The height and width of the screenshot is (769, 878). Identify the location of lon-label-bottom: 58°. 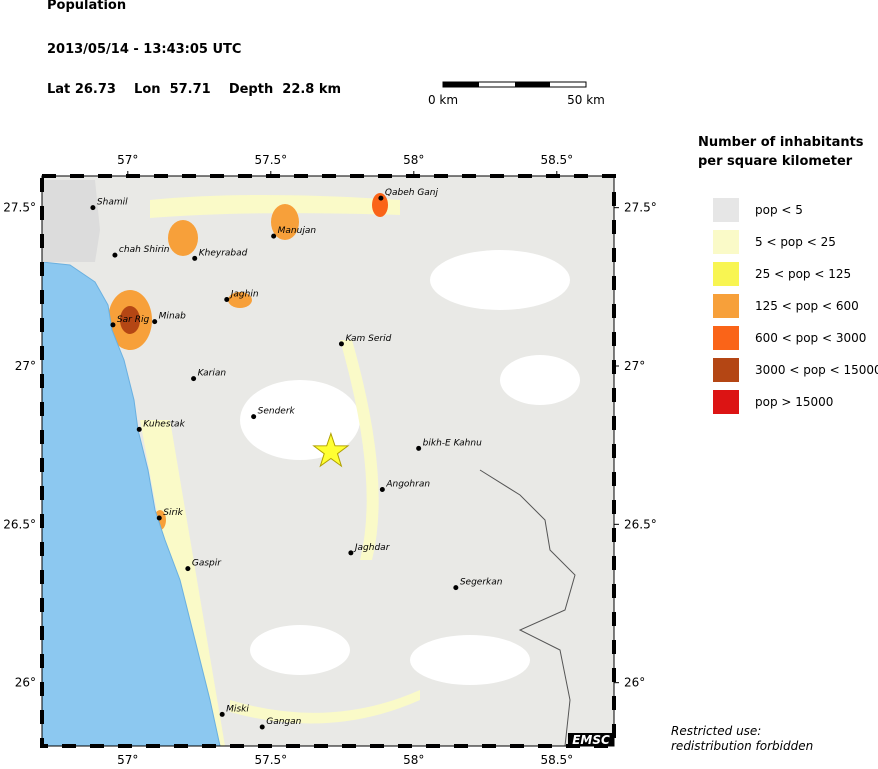
(413, 760).